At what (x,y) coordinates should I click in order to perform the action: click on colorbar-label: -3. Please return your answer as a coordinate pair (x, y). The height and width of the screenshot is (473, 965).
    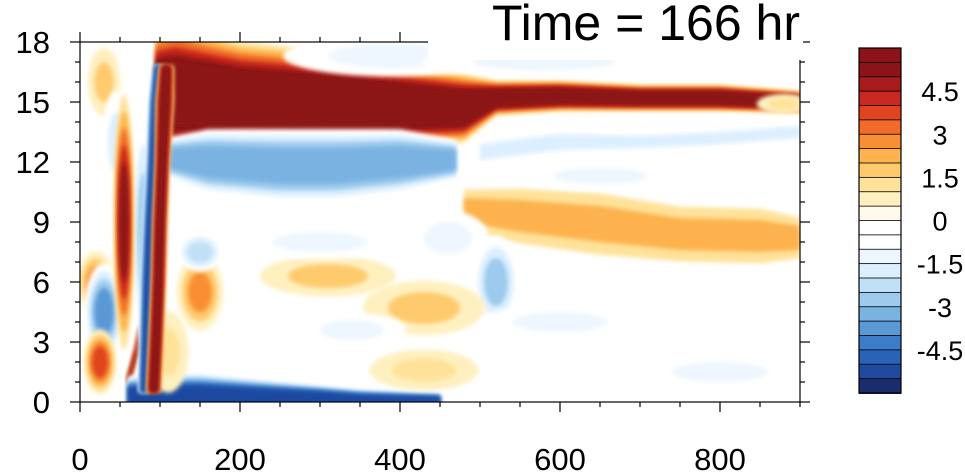
    Looking at the image, I should click on (940, 308).